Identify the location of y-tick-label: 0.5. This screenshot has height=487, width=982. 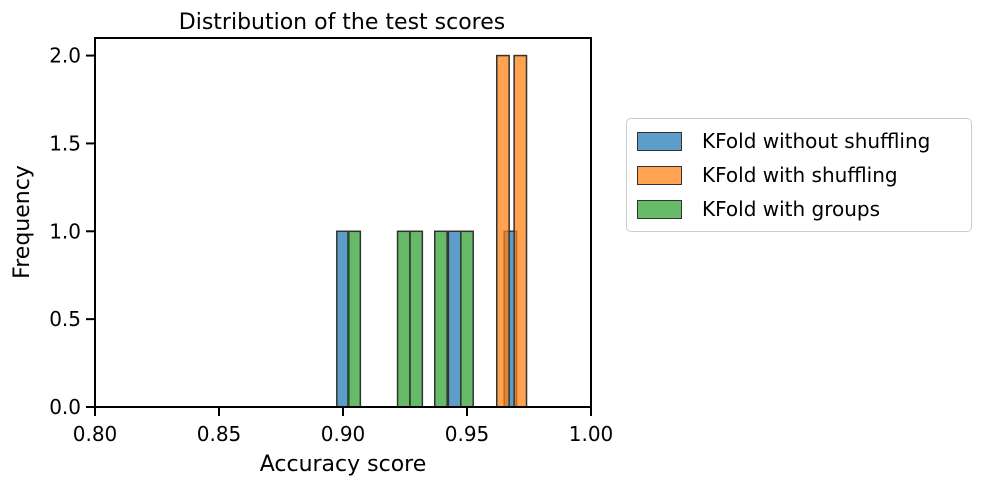
(65, 319).